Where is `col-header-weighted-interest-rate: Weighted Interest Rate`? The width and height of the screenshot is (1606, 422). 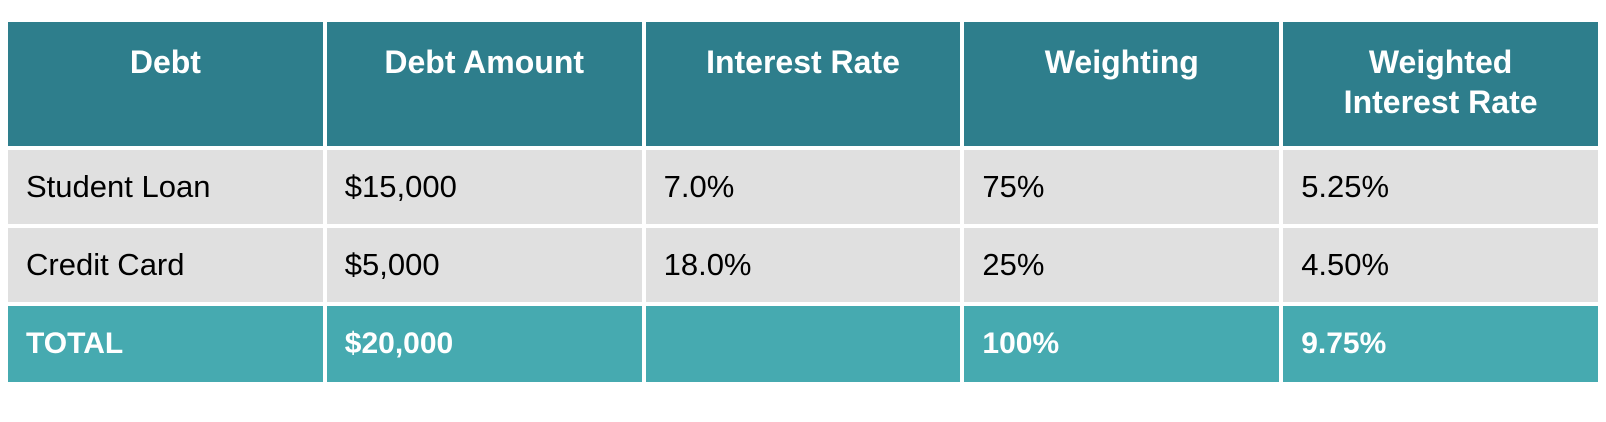
col-header-weighted-interest-rate: Weighted Interest Rate is located at coordinates (1440, 84).